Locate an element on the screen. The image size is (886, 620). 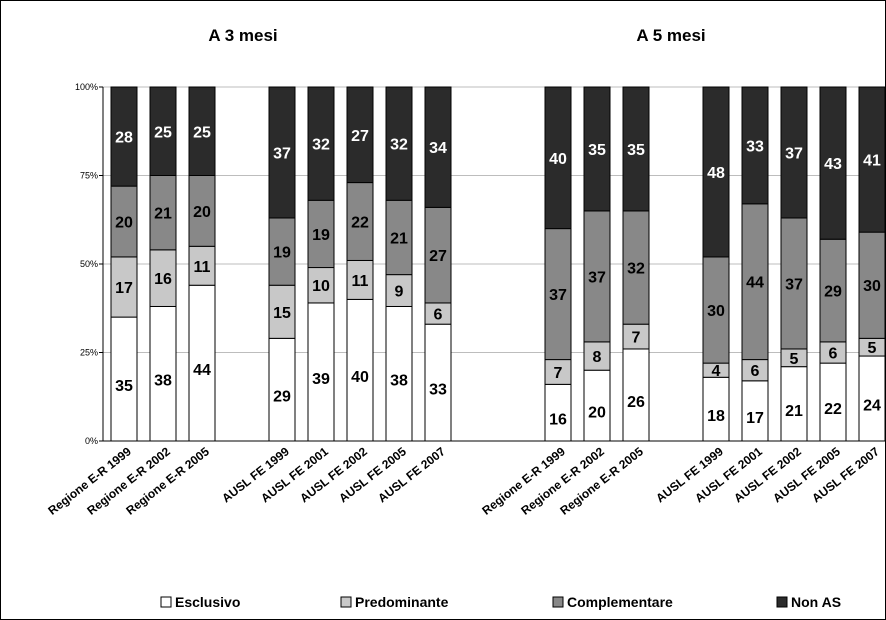
data-label: 33 is located at coordinates (438, 390).